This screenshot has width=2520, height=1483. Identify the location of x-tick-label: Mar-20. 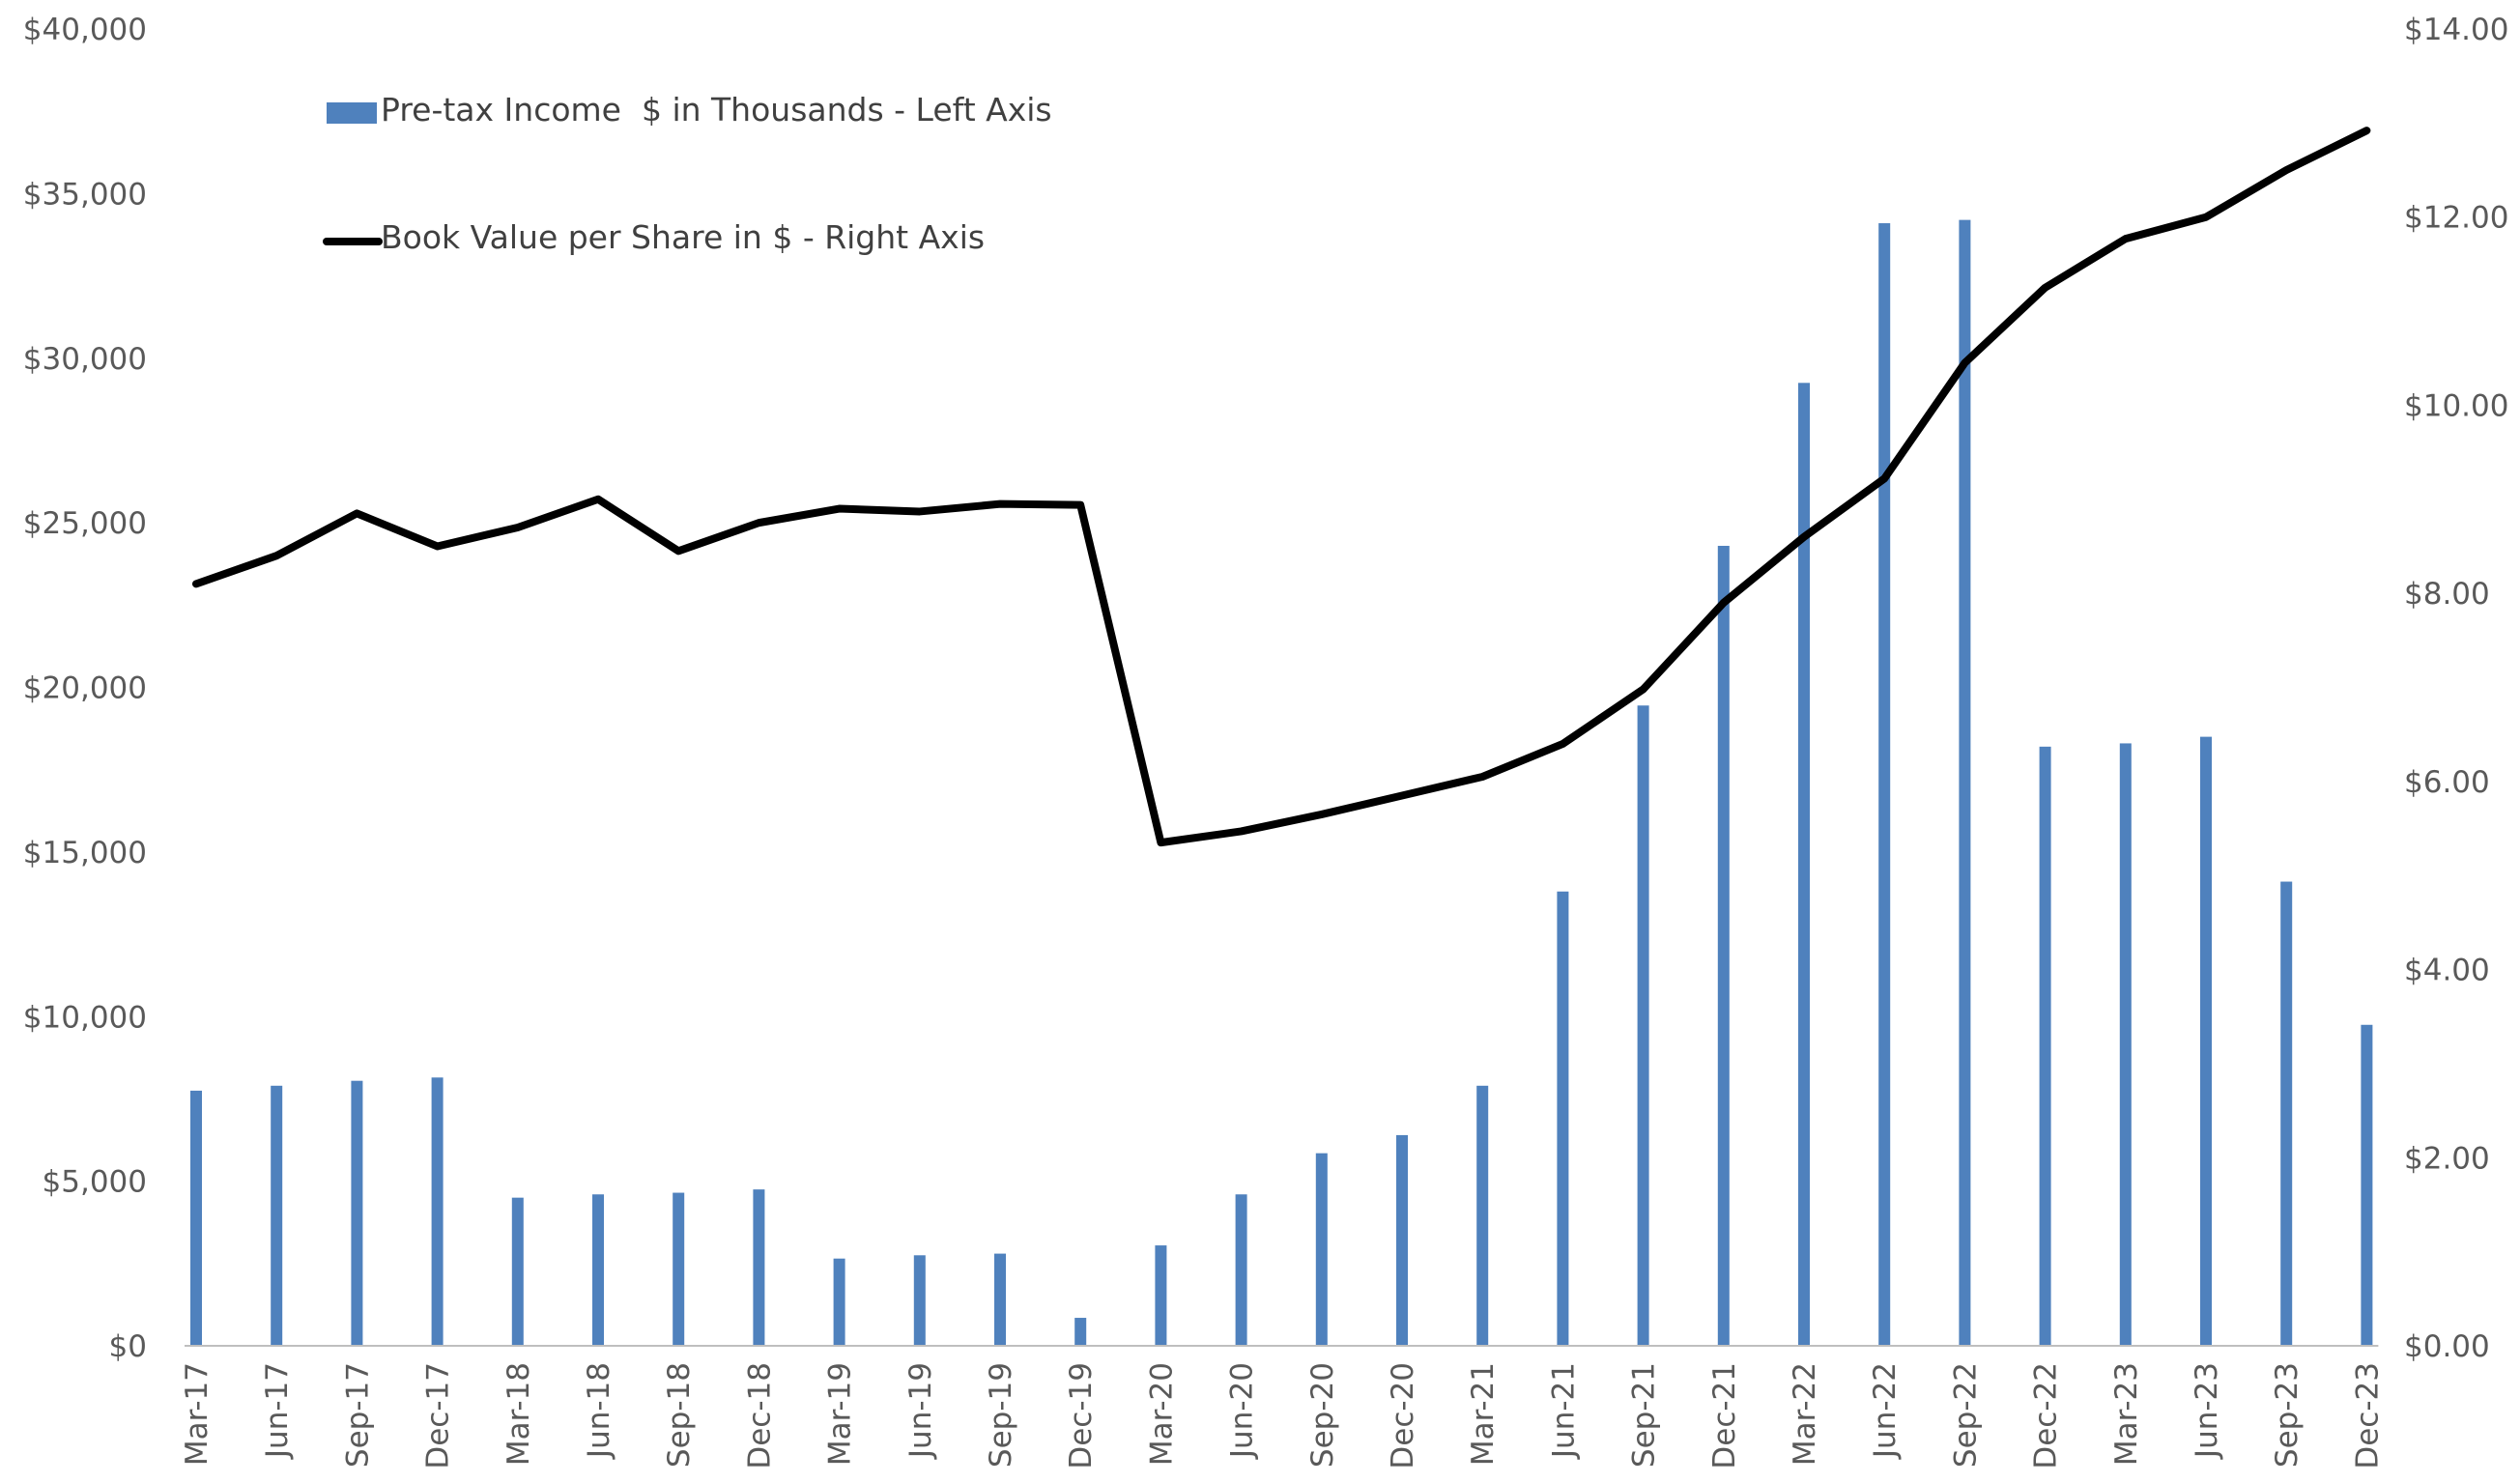
(1161, 1414).